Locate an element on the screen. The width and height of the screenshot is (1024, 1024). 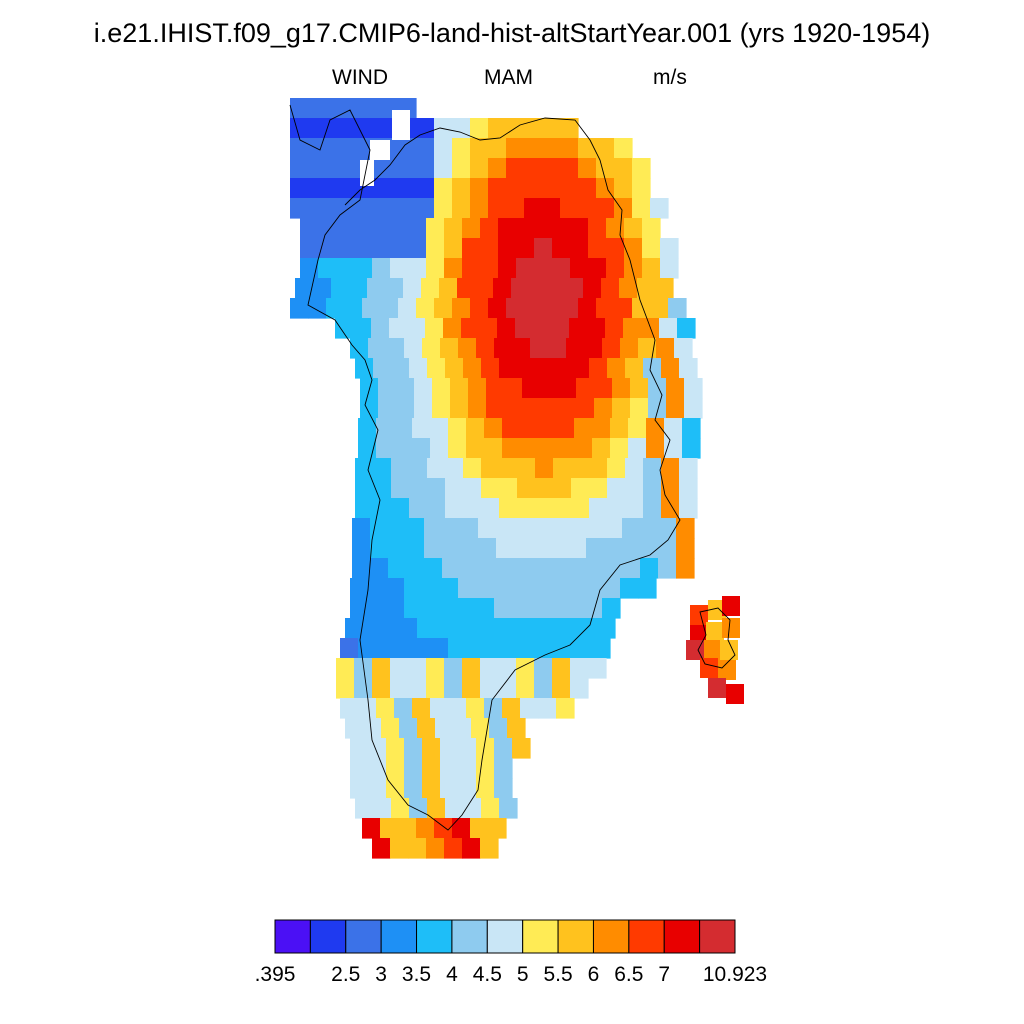
colorbar-boxes is located at coordinates (505, 936).